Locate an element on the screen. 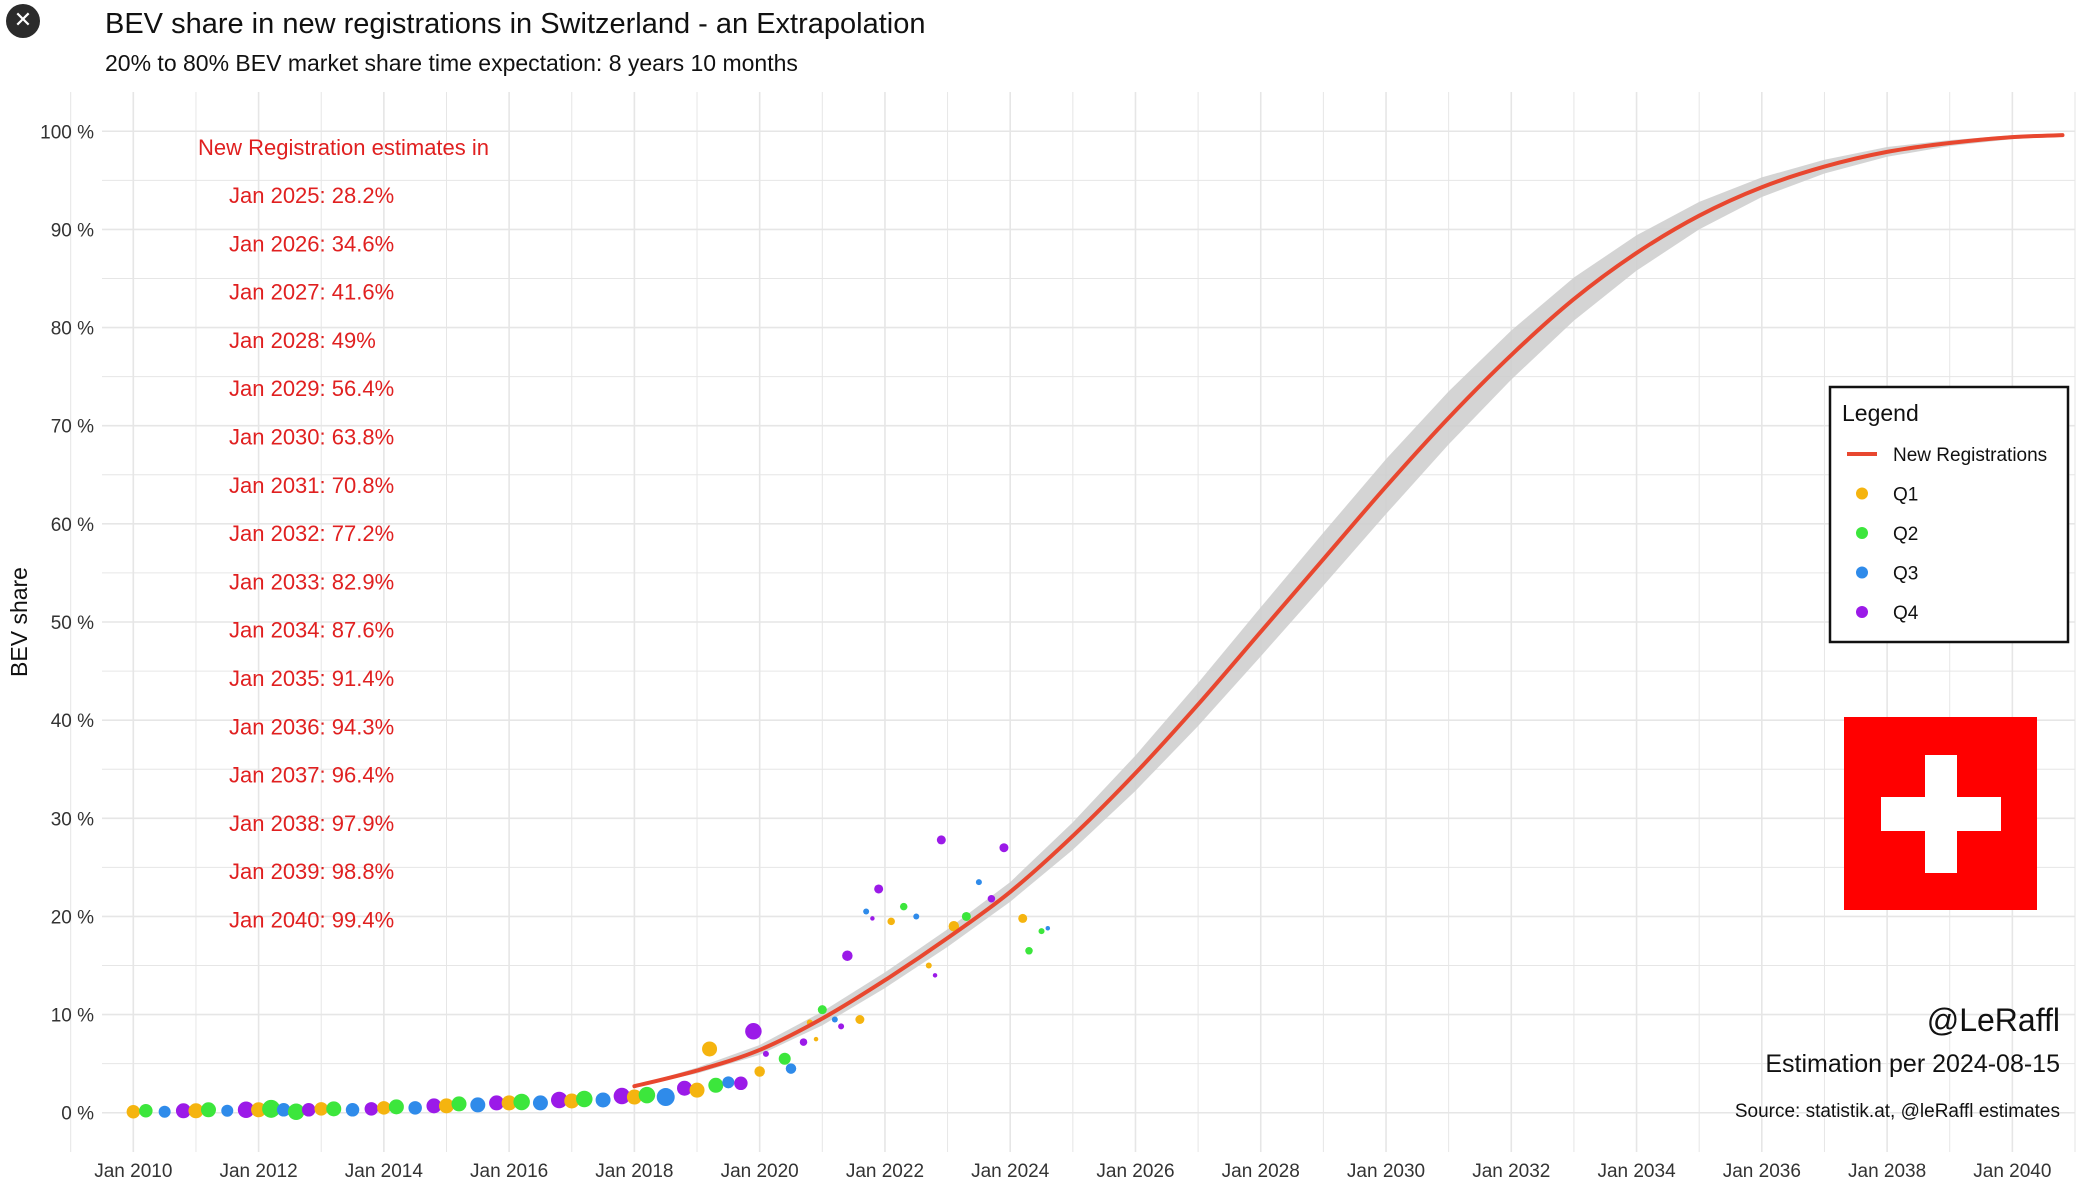 The width and height of the screenshot is (2083, 1200). estimate-line: Jan 2030: 63.8% is located at coordinates (311, 437).